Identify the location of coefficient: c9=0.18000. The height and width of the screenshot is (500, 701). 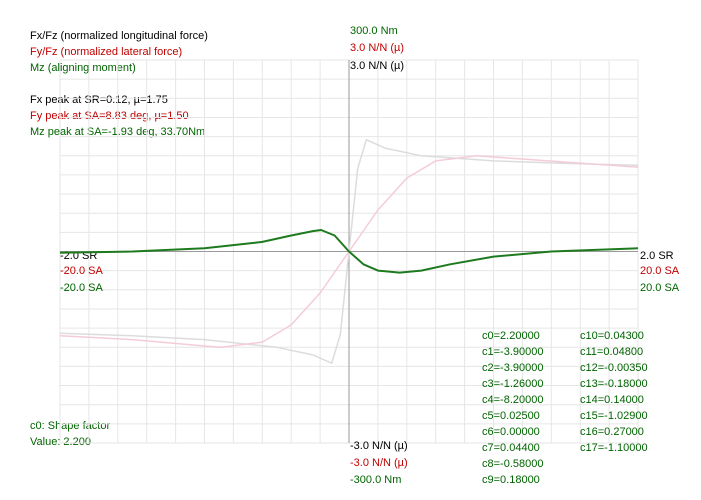
(511, 480).